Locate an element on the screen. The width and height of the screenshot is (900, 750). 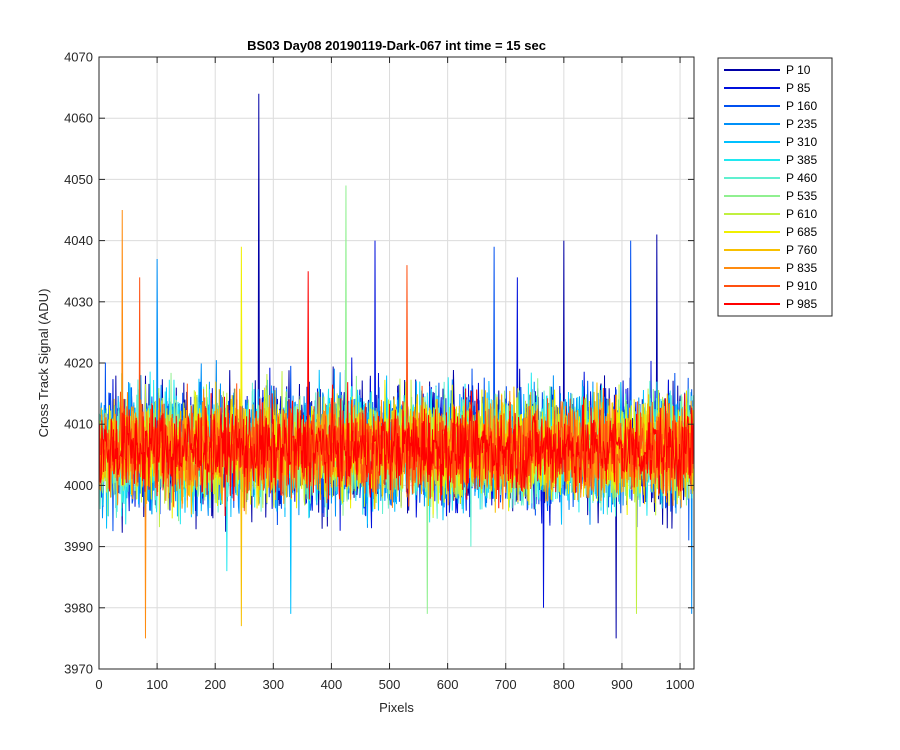
legend-label: P 610 is located at coordinates (801, 214).